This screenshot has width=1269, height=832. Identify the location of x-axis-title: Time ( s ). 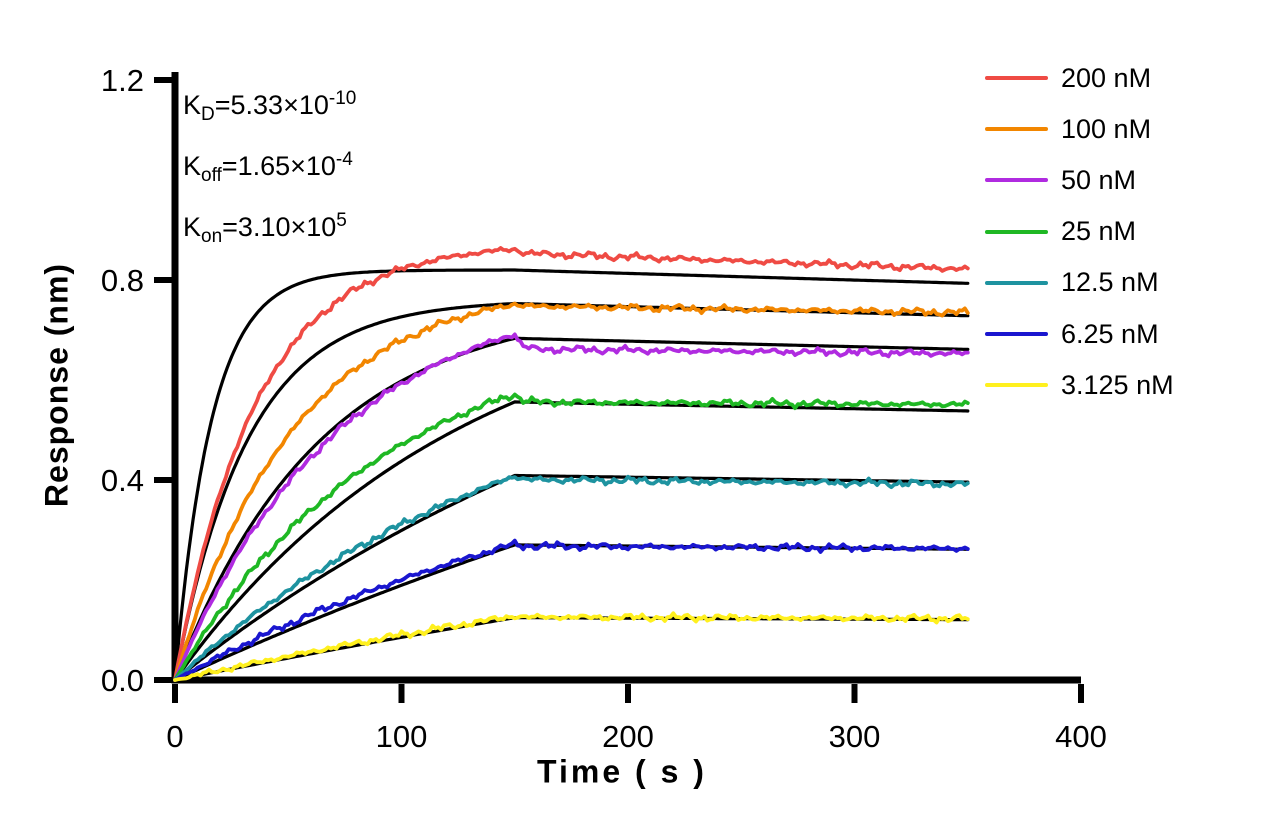
(622, 771).